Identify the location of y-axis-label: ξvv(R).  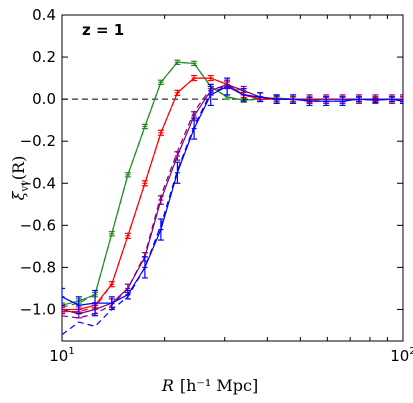
(20, 178).